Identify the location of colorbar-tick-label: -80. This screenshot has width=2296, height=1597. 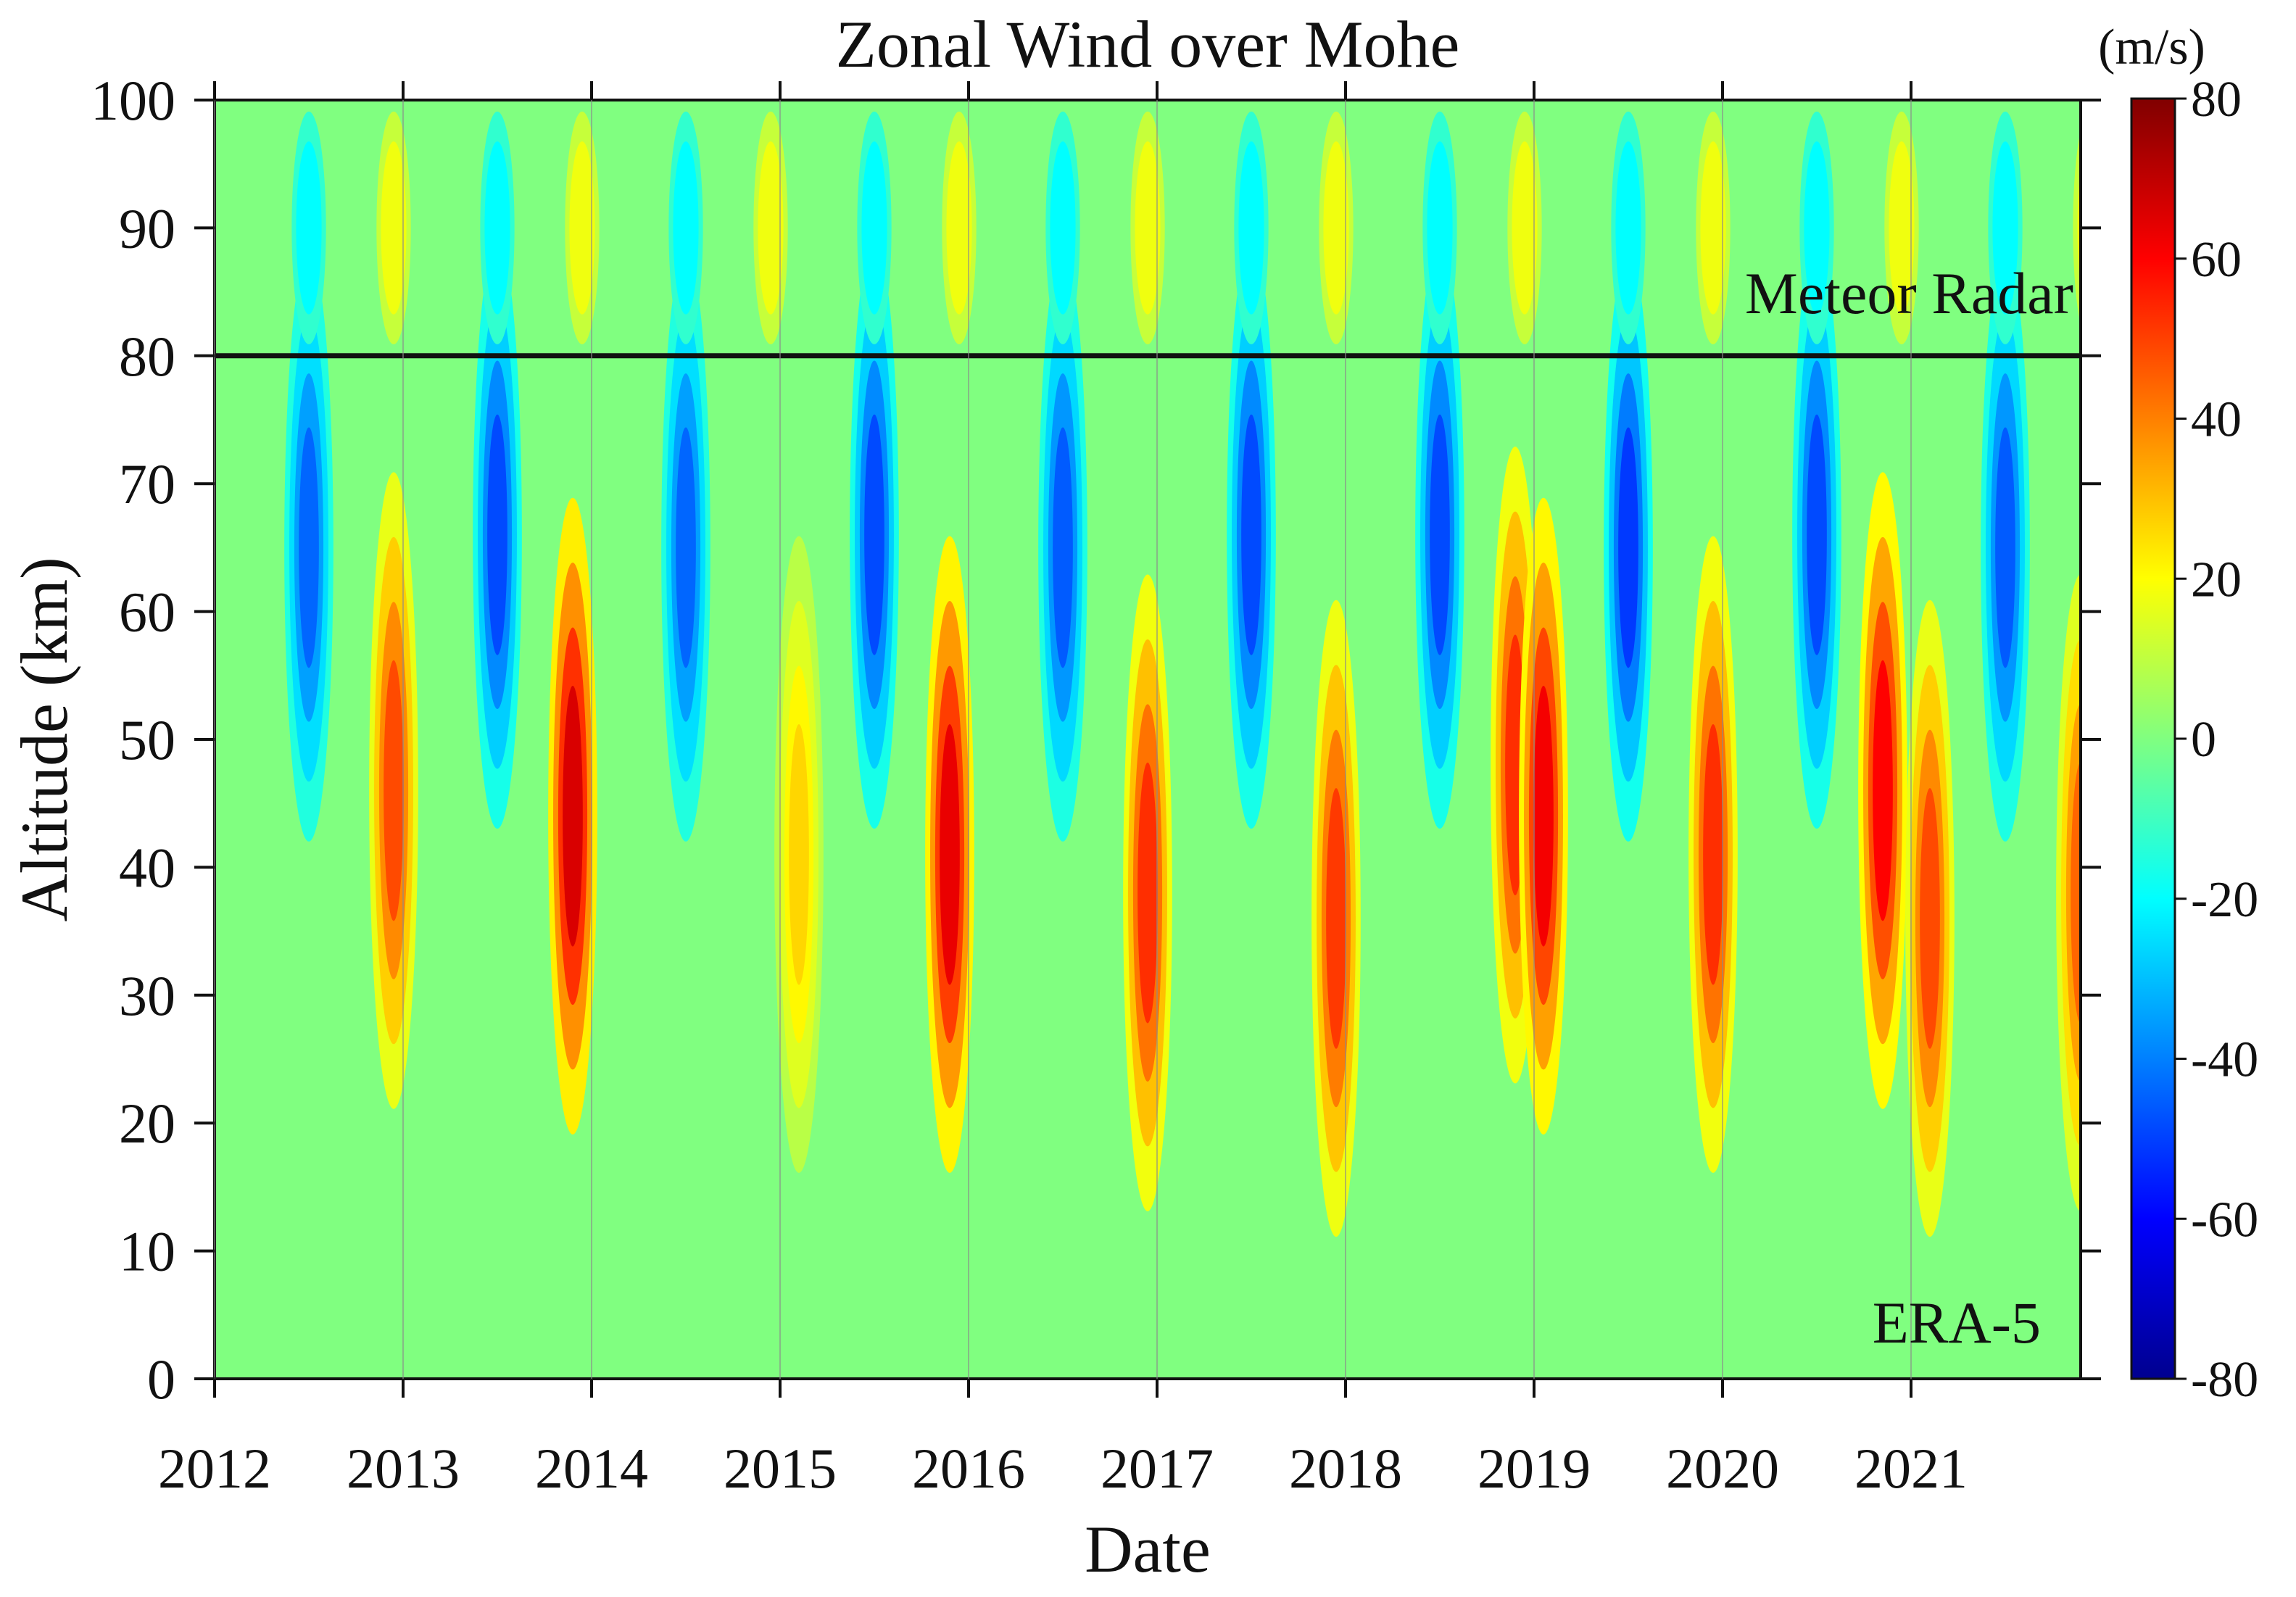
(2224, 1380).